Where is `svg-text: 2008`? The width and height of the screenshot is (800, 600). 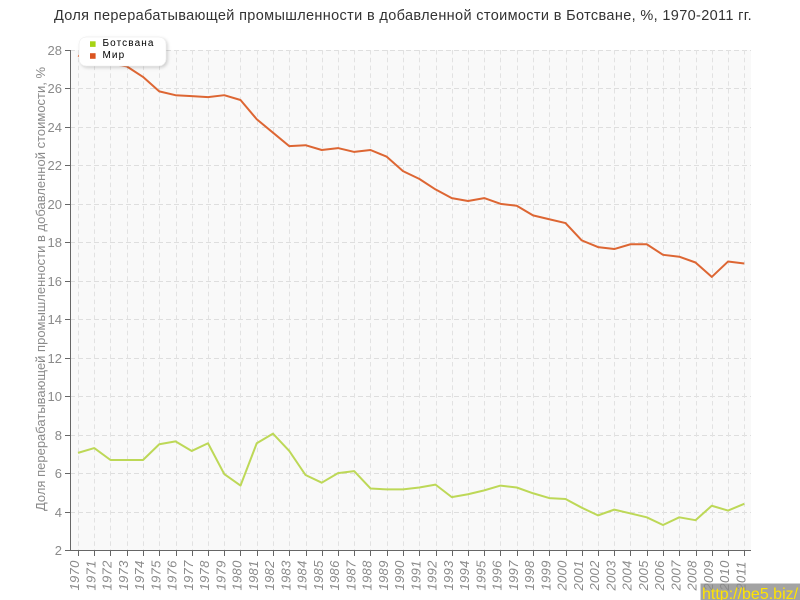
svg-text: 2008 is located at coordinates (692, 576).